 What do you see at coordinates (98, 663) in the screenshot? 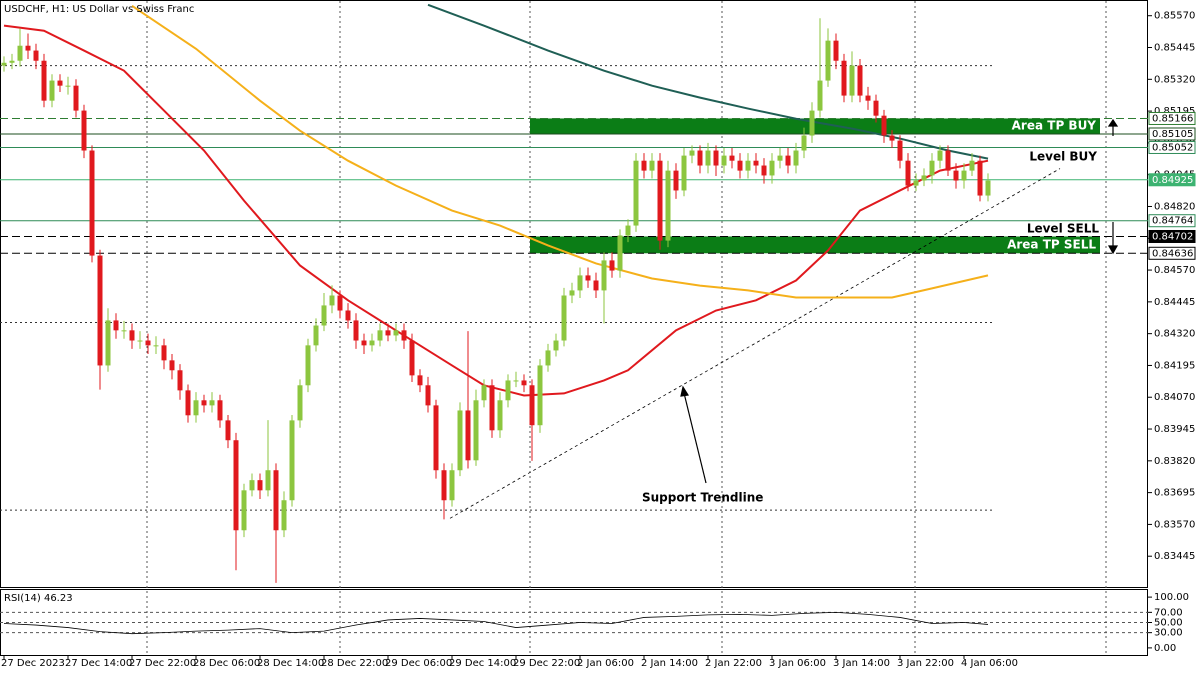
I see `x-tick-label: 27 Dec 14:00` at bounding box center [98, 663].